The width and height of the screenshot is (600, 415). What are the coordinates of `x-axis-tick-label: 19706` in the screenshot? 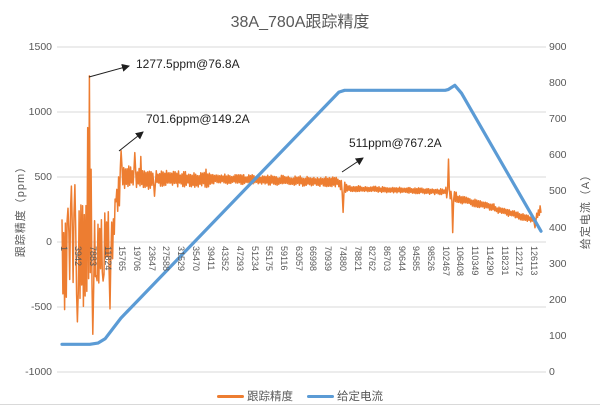 It's located at (137, 259).